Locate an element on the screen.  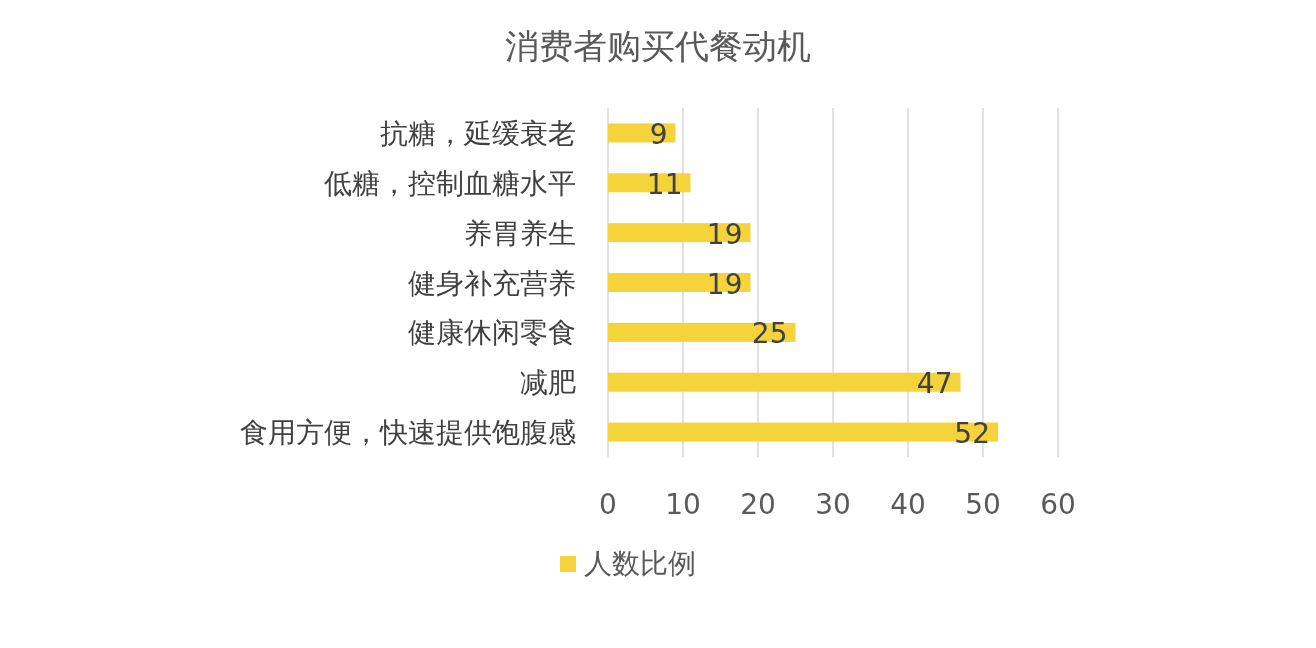
y-tick-label: 食用方便，快速提供饱腹感 is located at coordinates (408, 433).